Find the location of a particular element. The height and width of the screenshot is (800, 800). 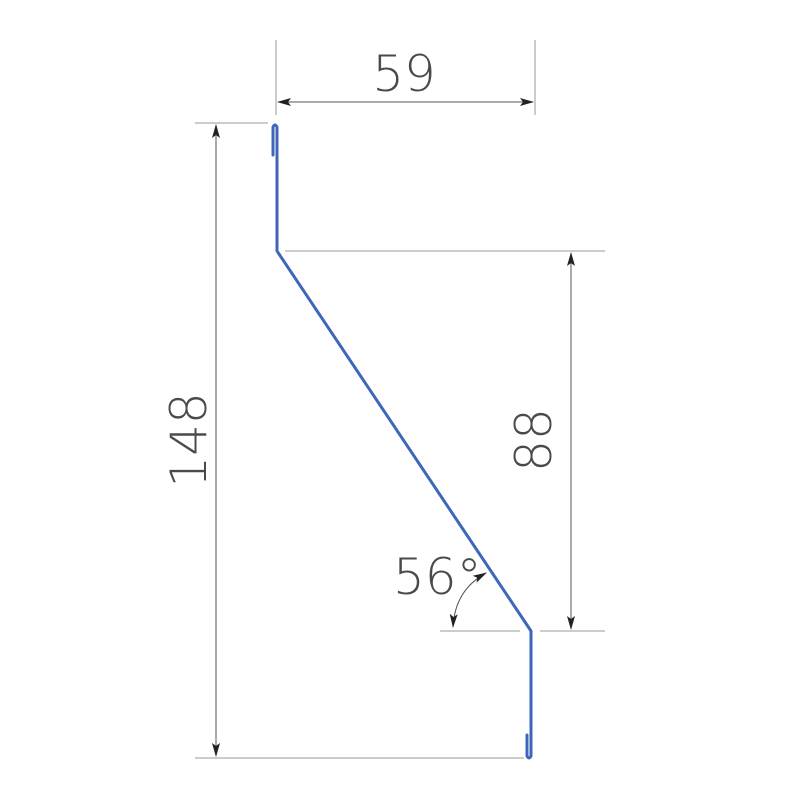

width-label: 59 is located at coordinates (404, 74).